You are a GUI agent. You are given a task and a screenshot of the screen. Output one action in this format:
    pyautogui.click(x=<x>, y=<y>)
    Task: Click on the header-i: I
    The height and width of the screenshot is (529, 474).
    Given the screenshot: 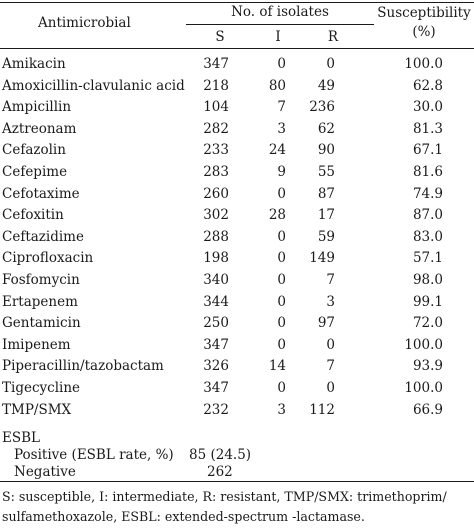 What is the action you would take?
    pyautogui.click(x=278, y=37)
    